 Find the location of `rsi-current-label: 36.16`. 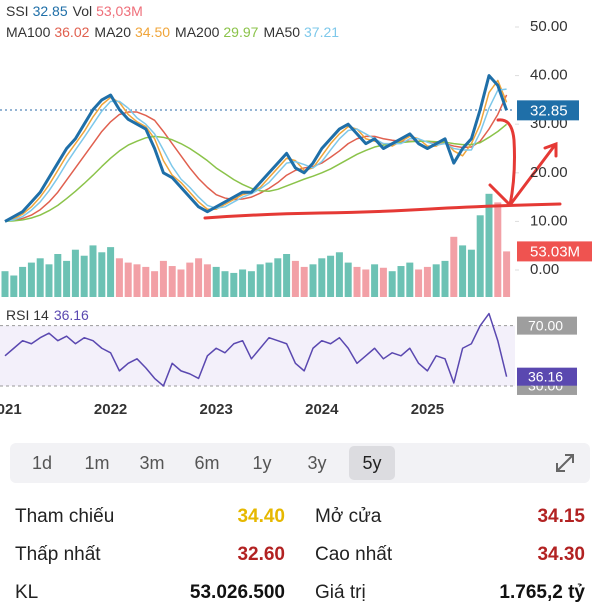

rsi-current-label: 36.16 is located at coordinates (545, 376).